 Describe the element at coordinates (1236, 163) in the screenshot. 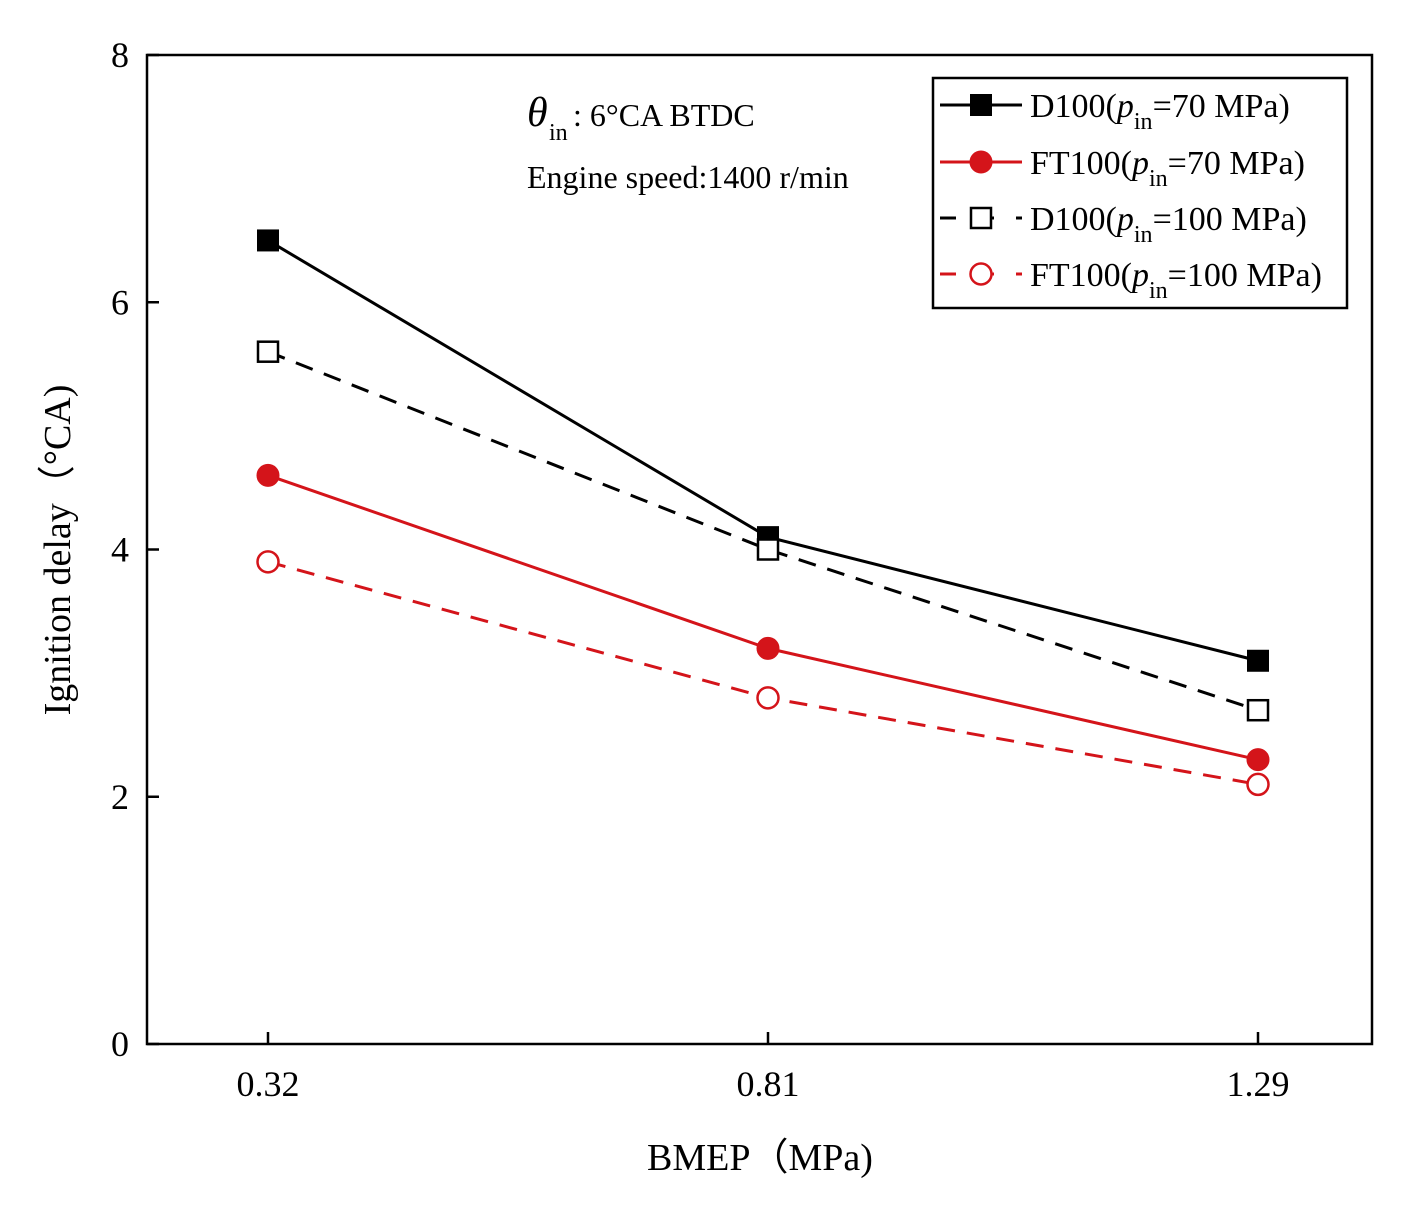

I see `legend-label-2-suffix: =70 MPa)` at that location.